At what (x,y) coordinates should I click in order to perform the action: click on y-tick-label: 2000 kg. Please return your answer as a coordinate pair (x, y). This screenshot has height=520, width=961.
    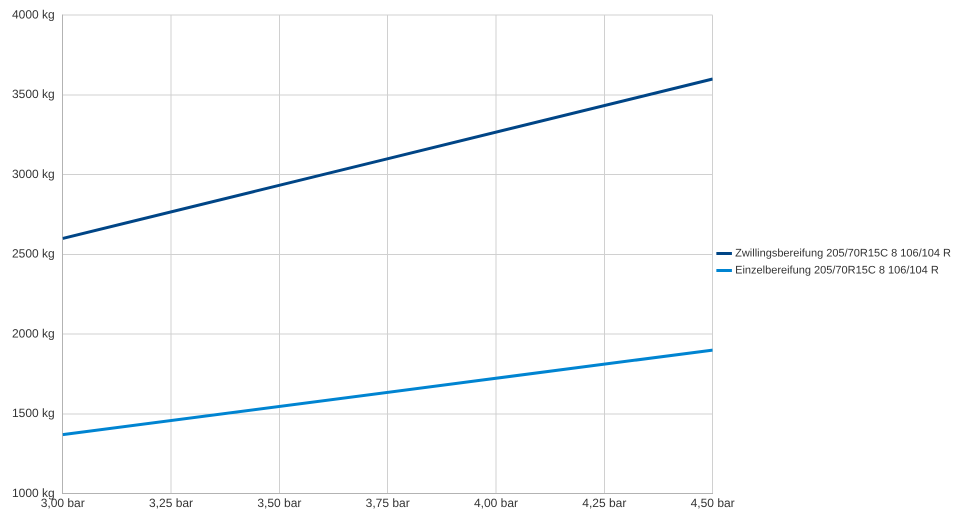
    Looking at the image, I should click on (33, 333).